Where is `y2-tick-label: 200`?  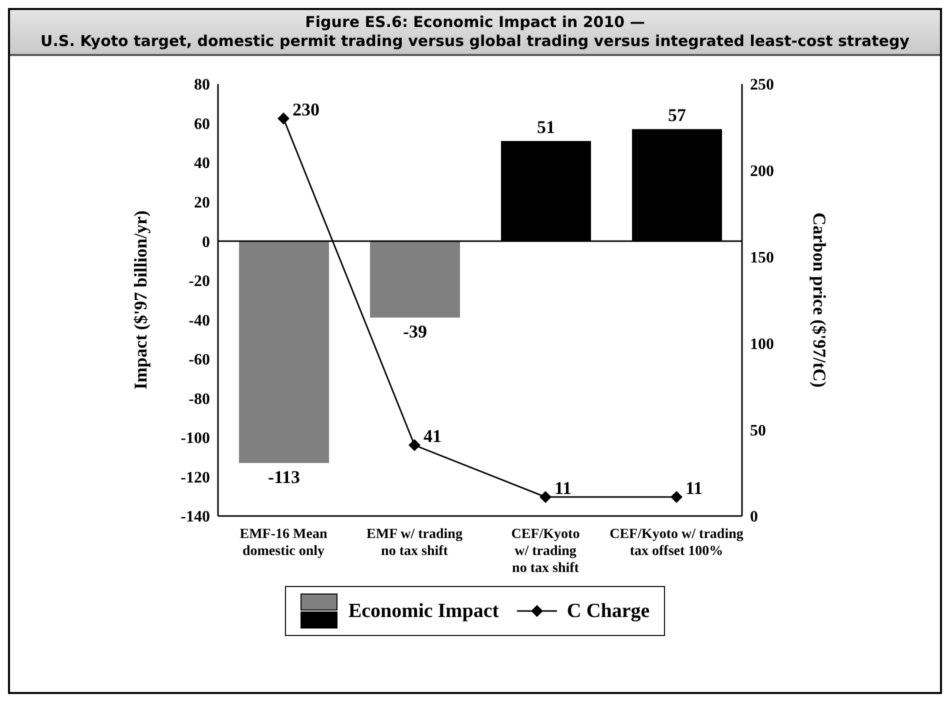
y2-tick-label: 200 is located at coordinates (762, 171).